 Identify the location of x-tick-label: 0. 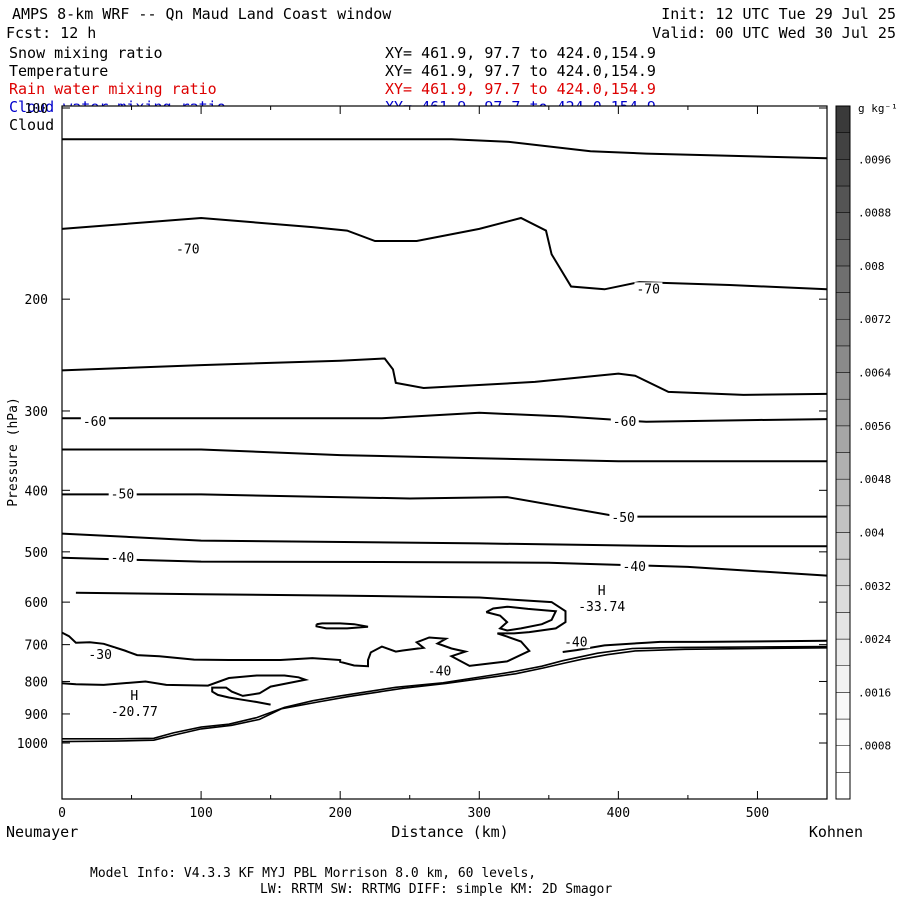
(62, 813).